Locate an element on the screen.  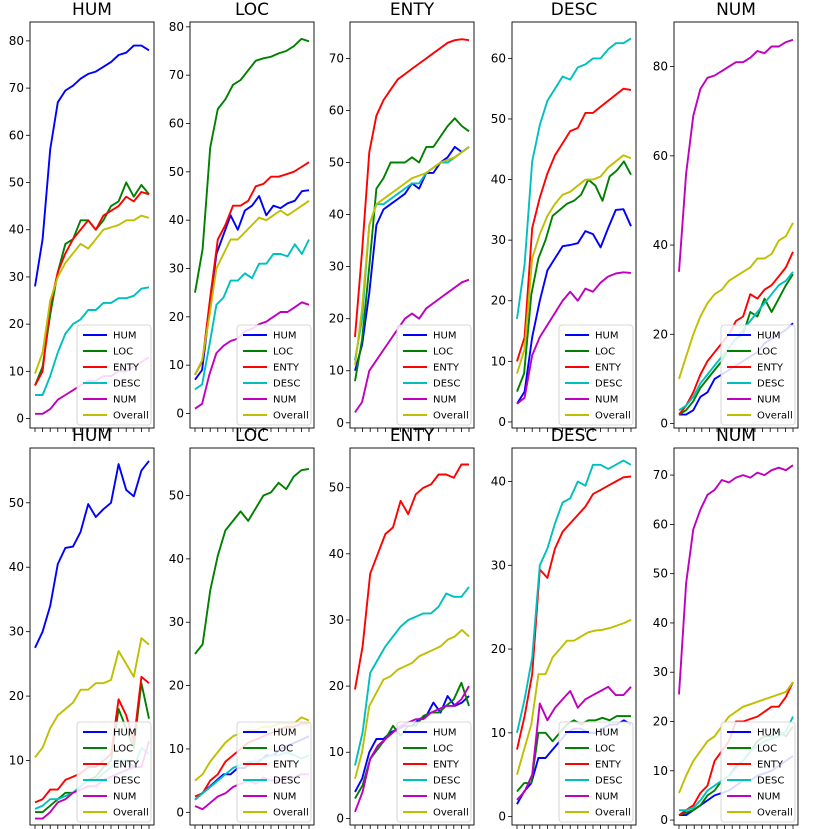
subplot-enty-r1: ENTY 0 10 20 30 40 50 HUM LOC ENTY DESC NUM Overall is located at coordinates (402, 627).